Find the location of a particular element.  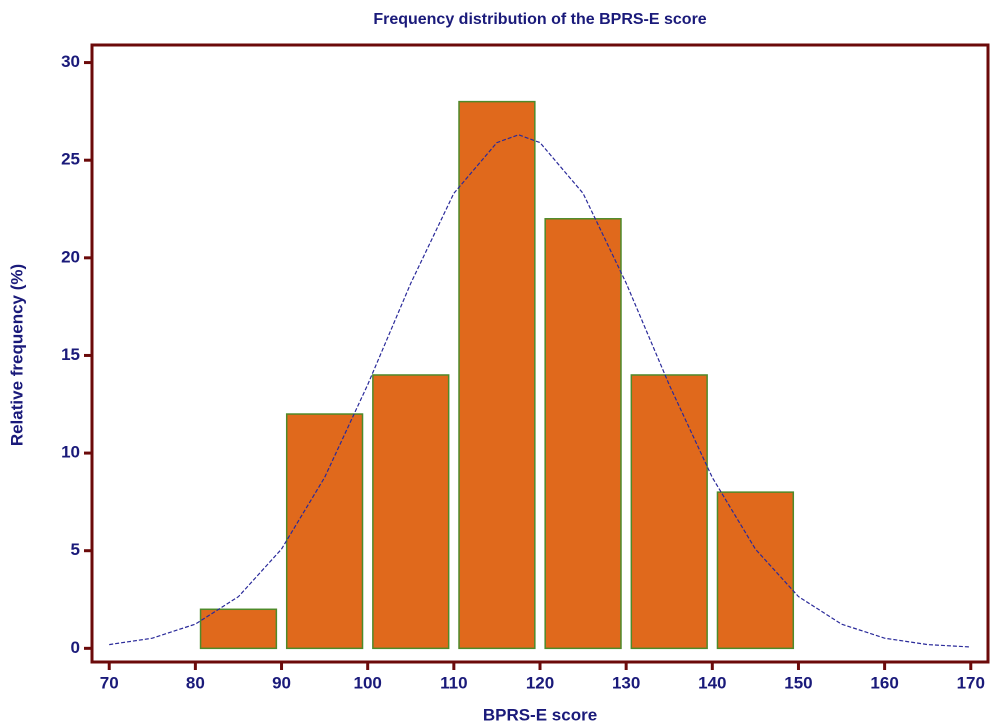

x-tick-label: 80 is located at coordinates (195, 682).